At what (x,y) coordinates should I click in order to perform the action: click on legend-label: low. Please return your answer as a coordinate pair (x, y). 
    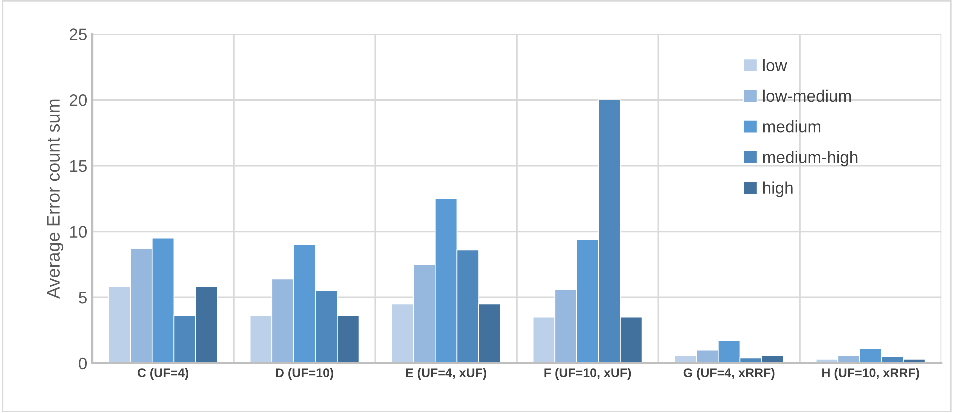
    Looking at the image, I should click on (775, 65).